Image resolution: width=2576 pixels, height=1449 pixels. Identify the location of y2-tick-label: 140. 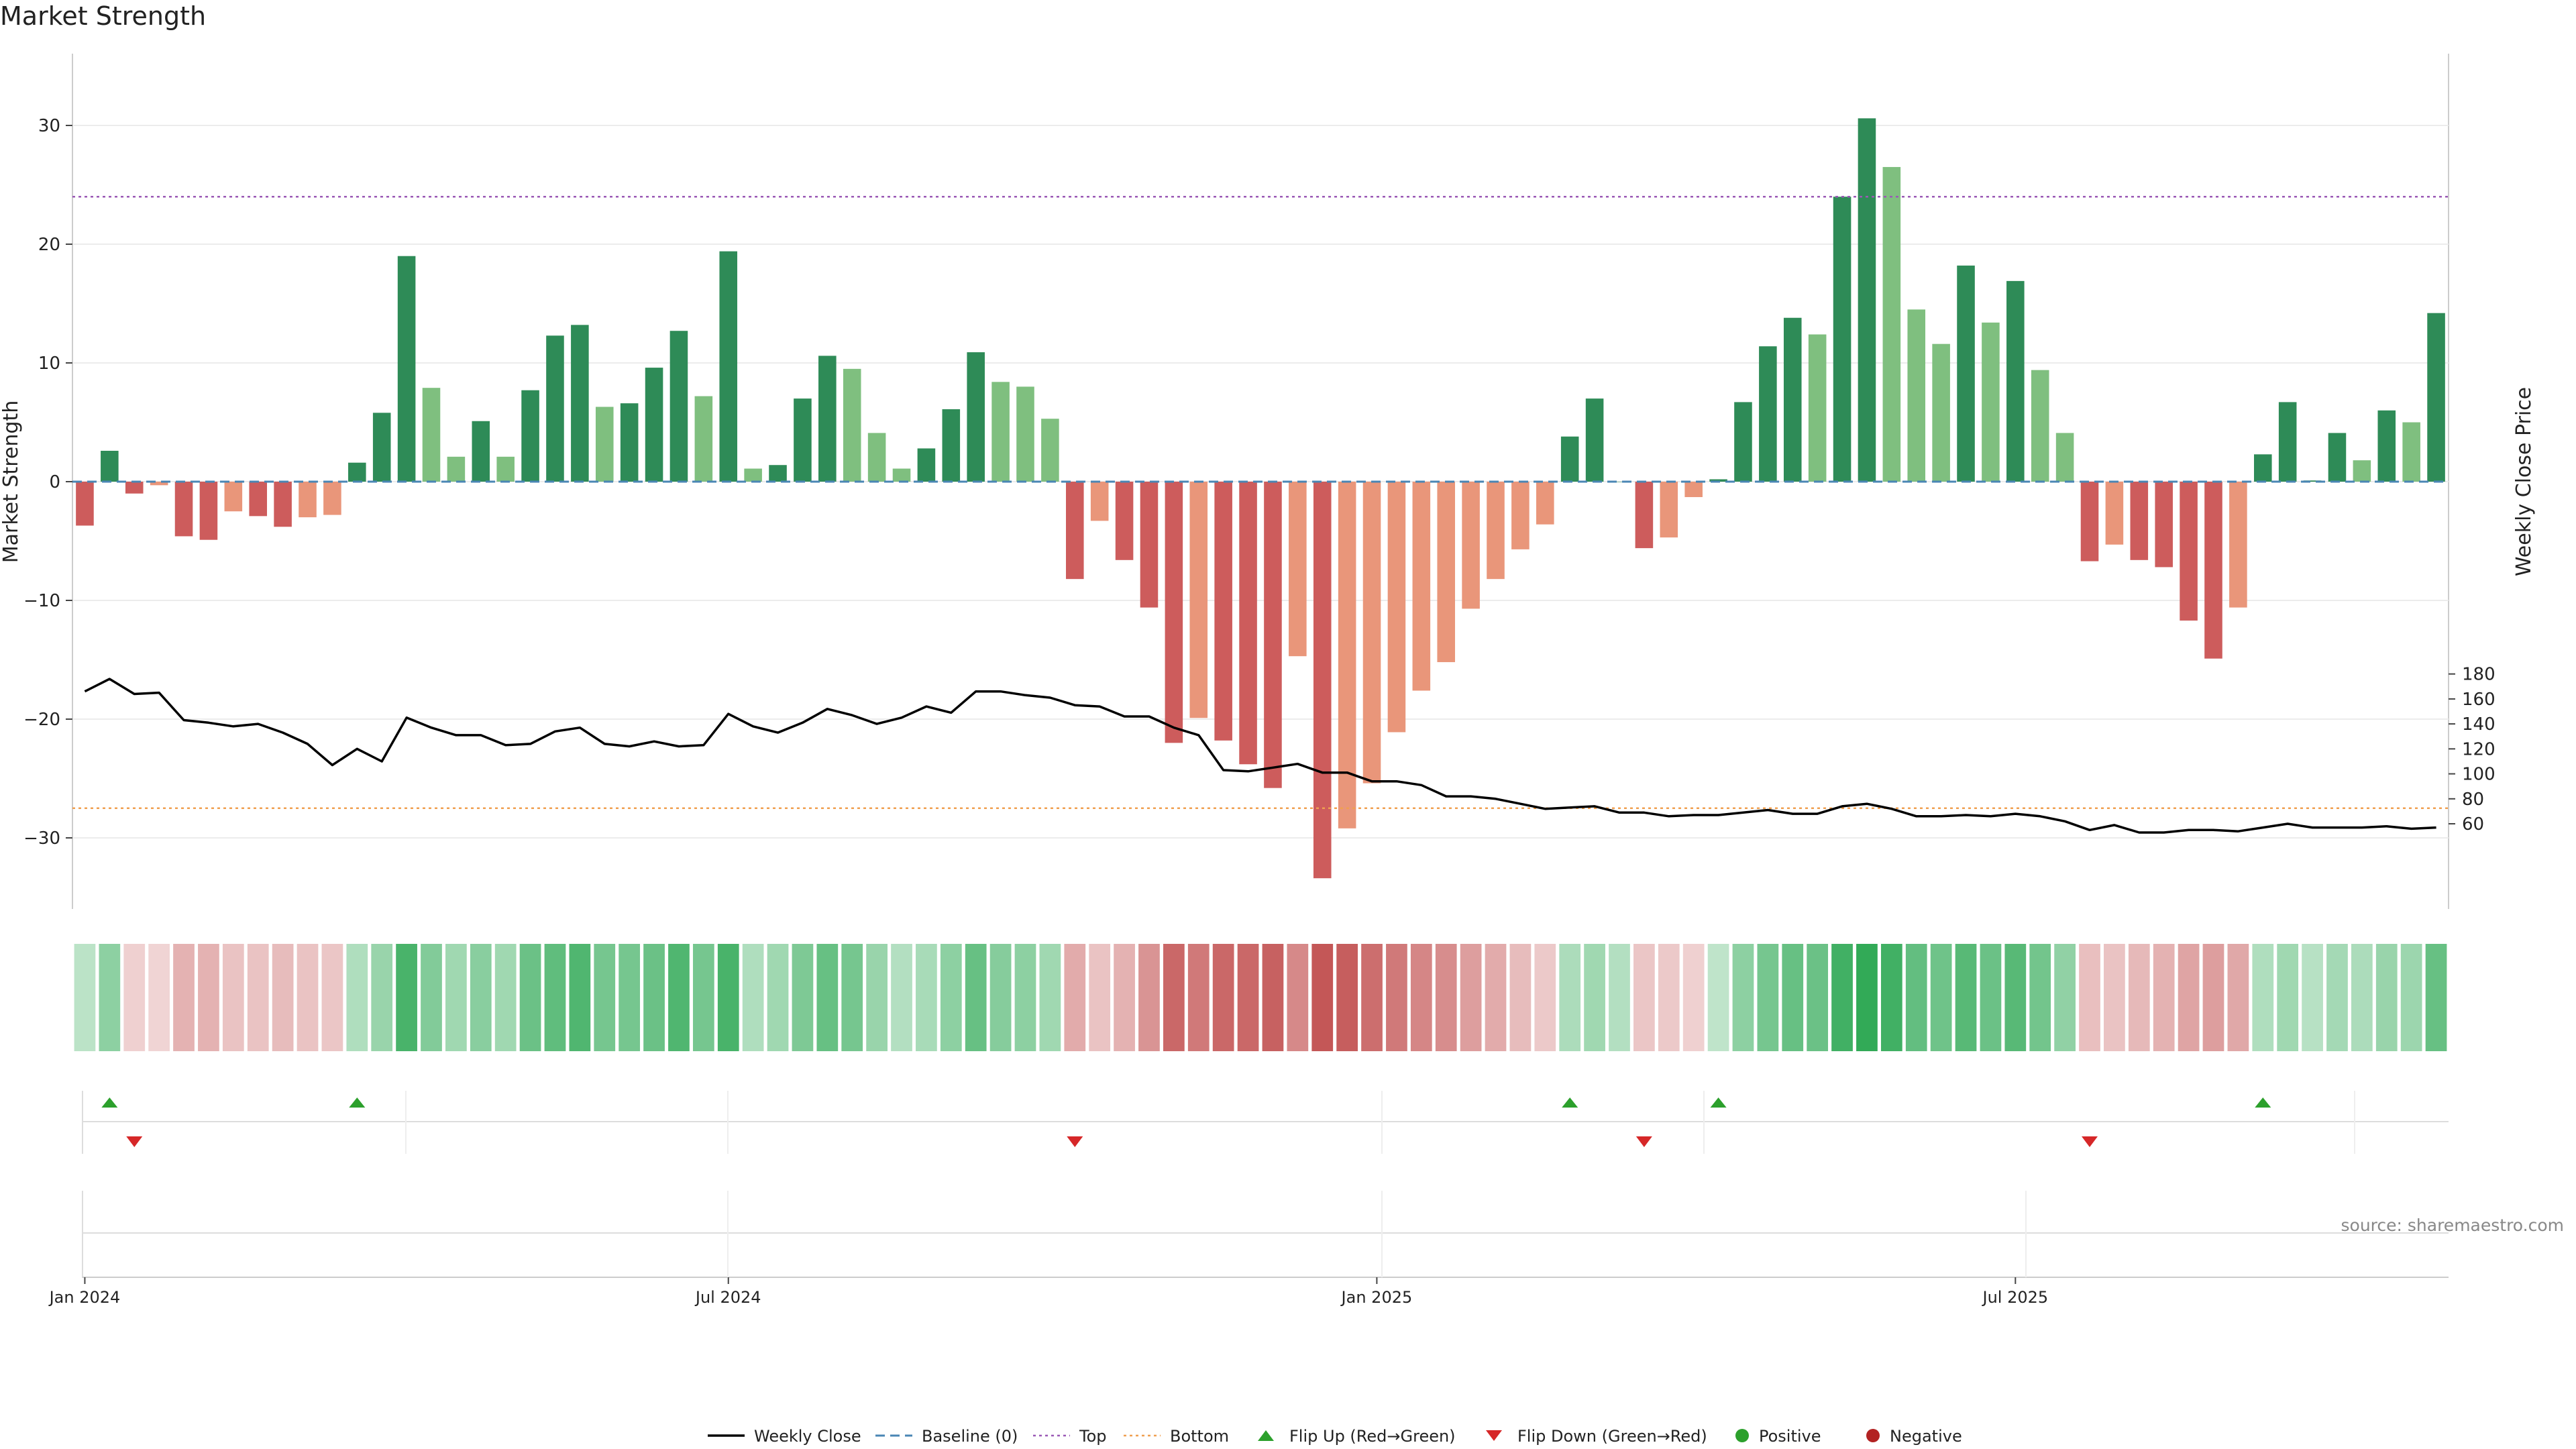
(2479, 724).